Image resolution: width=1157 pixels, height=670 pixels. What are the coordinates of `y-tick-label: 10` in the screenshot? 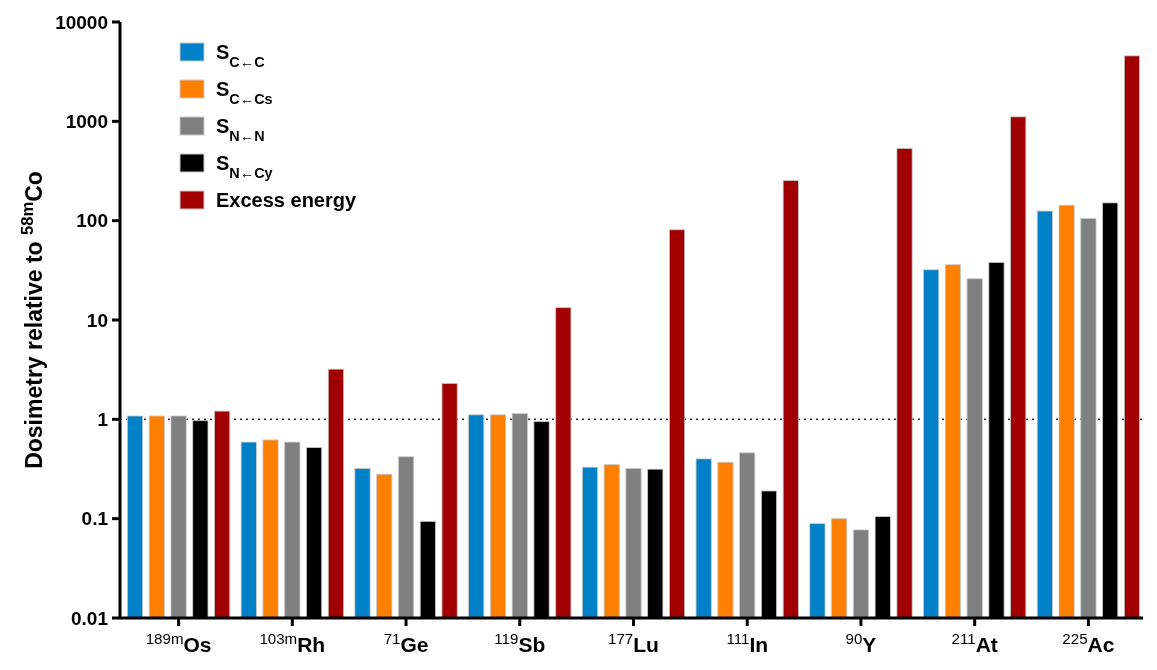 It's located at (97, 320).